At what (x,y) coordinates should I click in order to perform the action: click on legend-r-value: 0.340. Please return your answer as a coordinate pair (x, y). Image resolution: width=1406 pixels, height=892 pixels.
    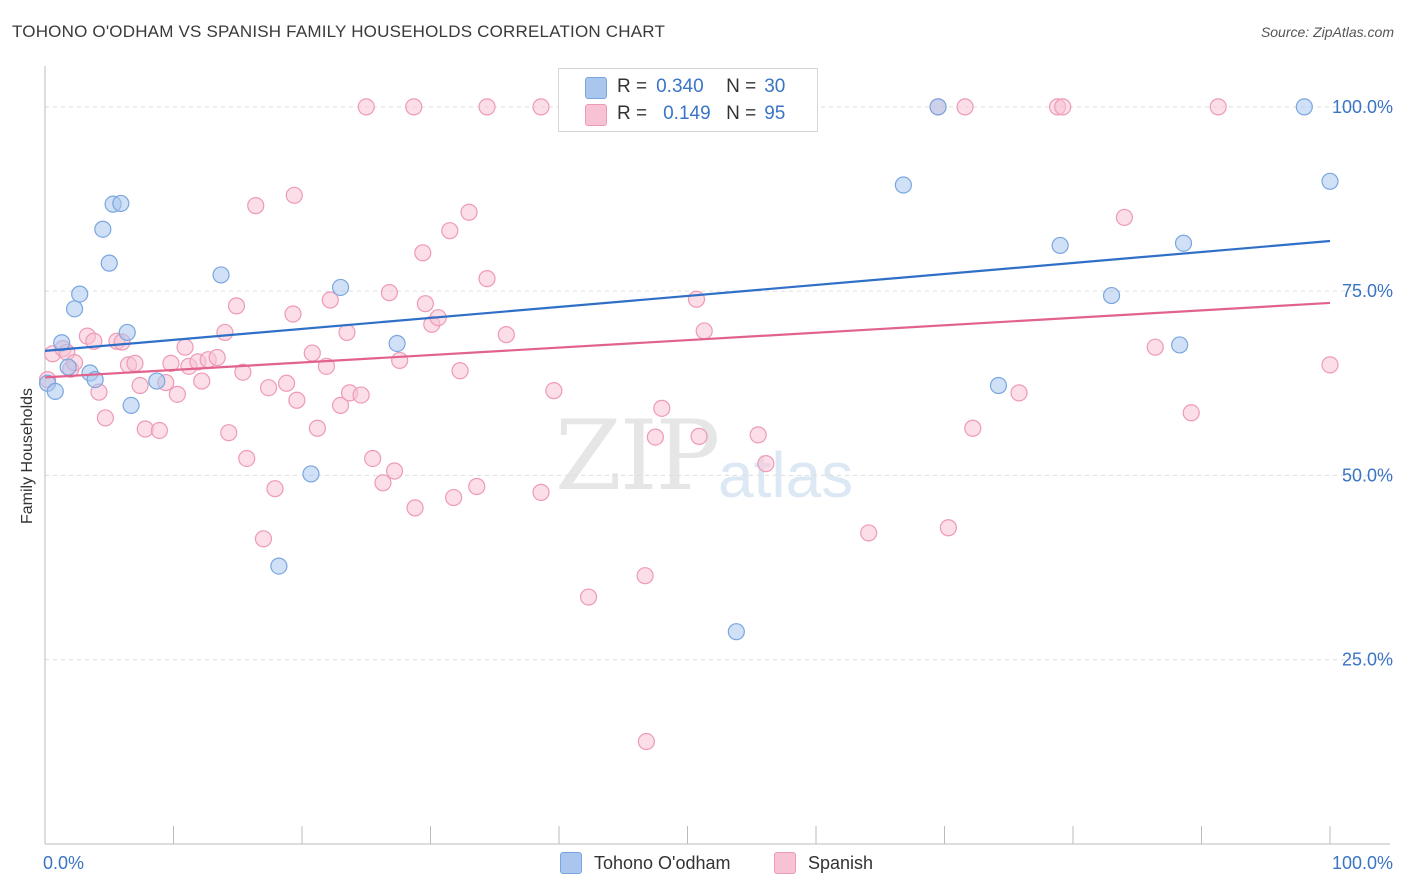
    Looking at the image, I should click on (680, 86).